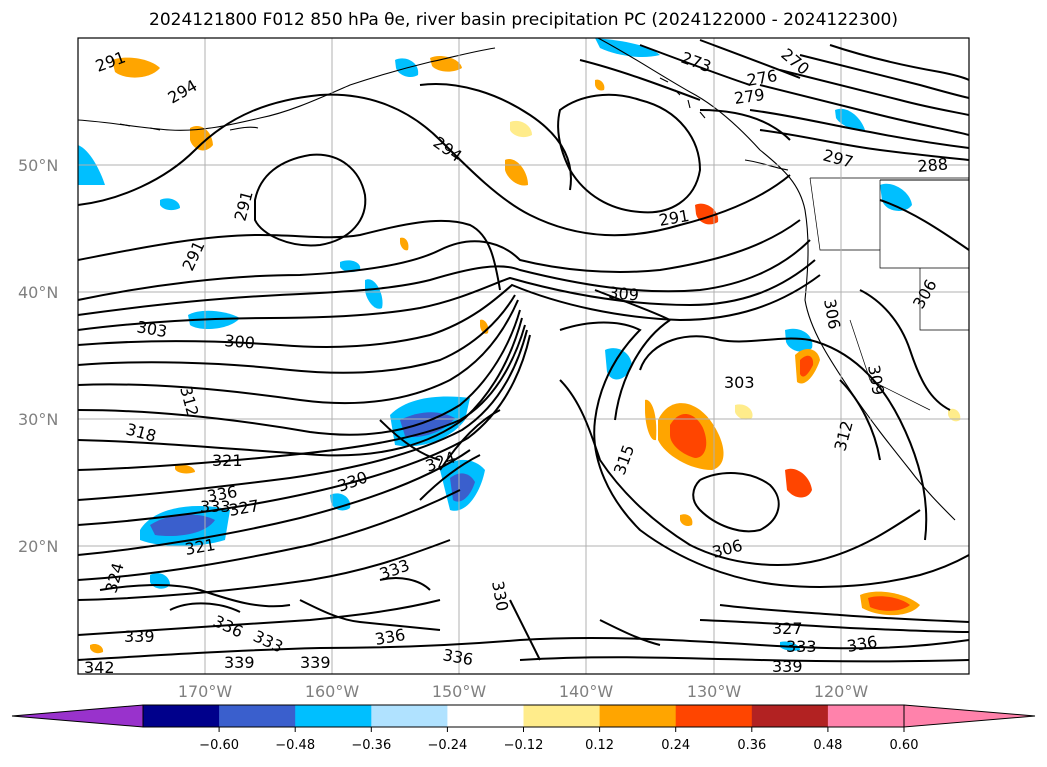 The height and width of the screenshot is (767, 1047). What do you see at coordinates (38, 546) in the screenshot?
I see `lat-label: 20°N` at bounding box center [38, 546].